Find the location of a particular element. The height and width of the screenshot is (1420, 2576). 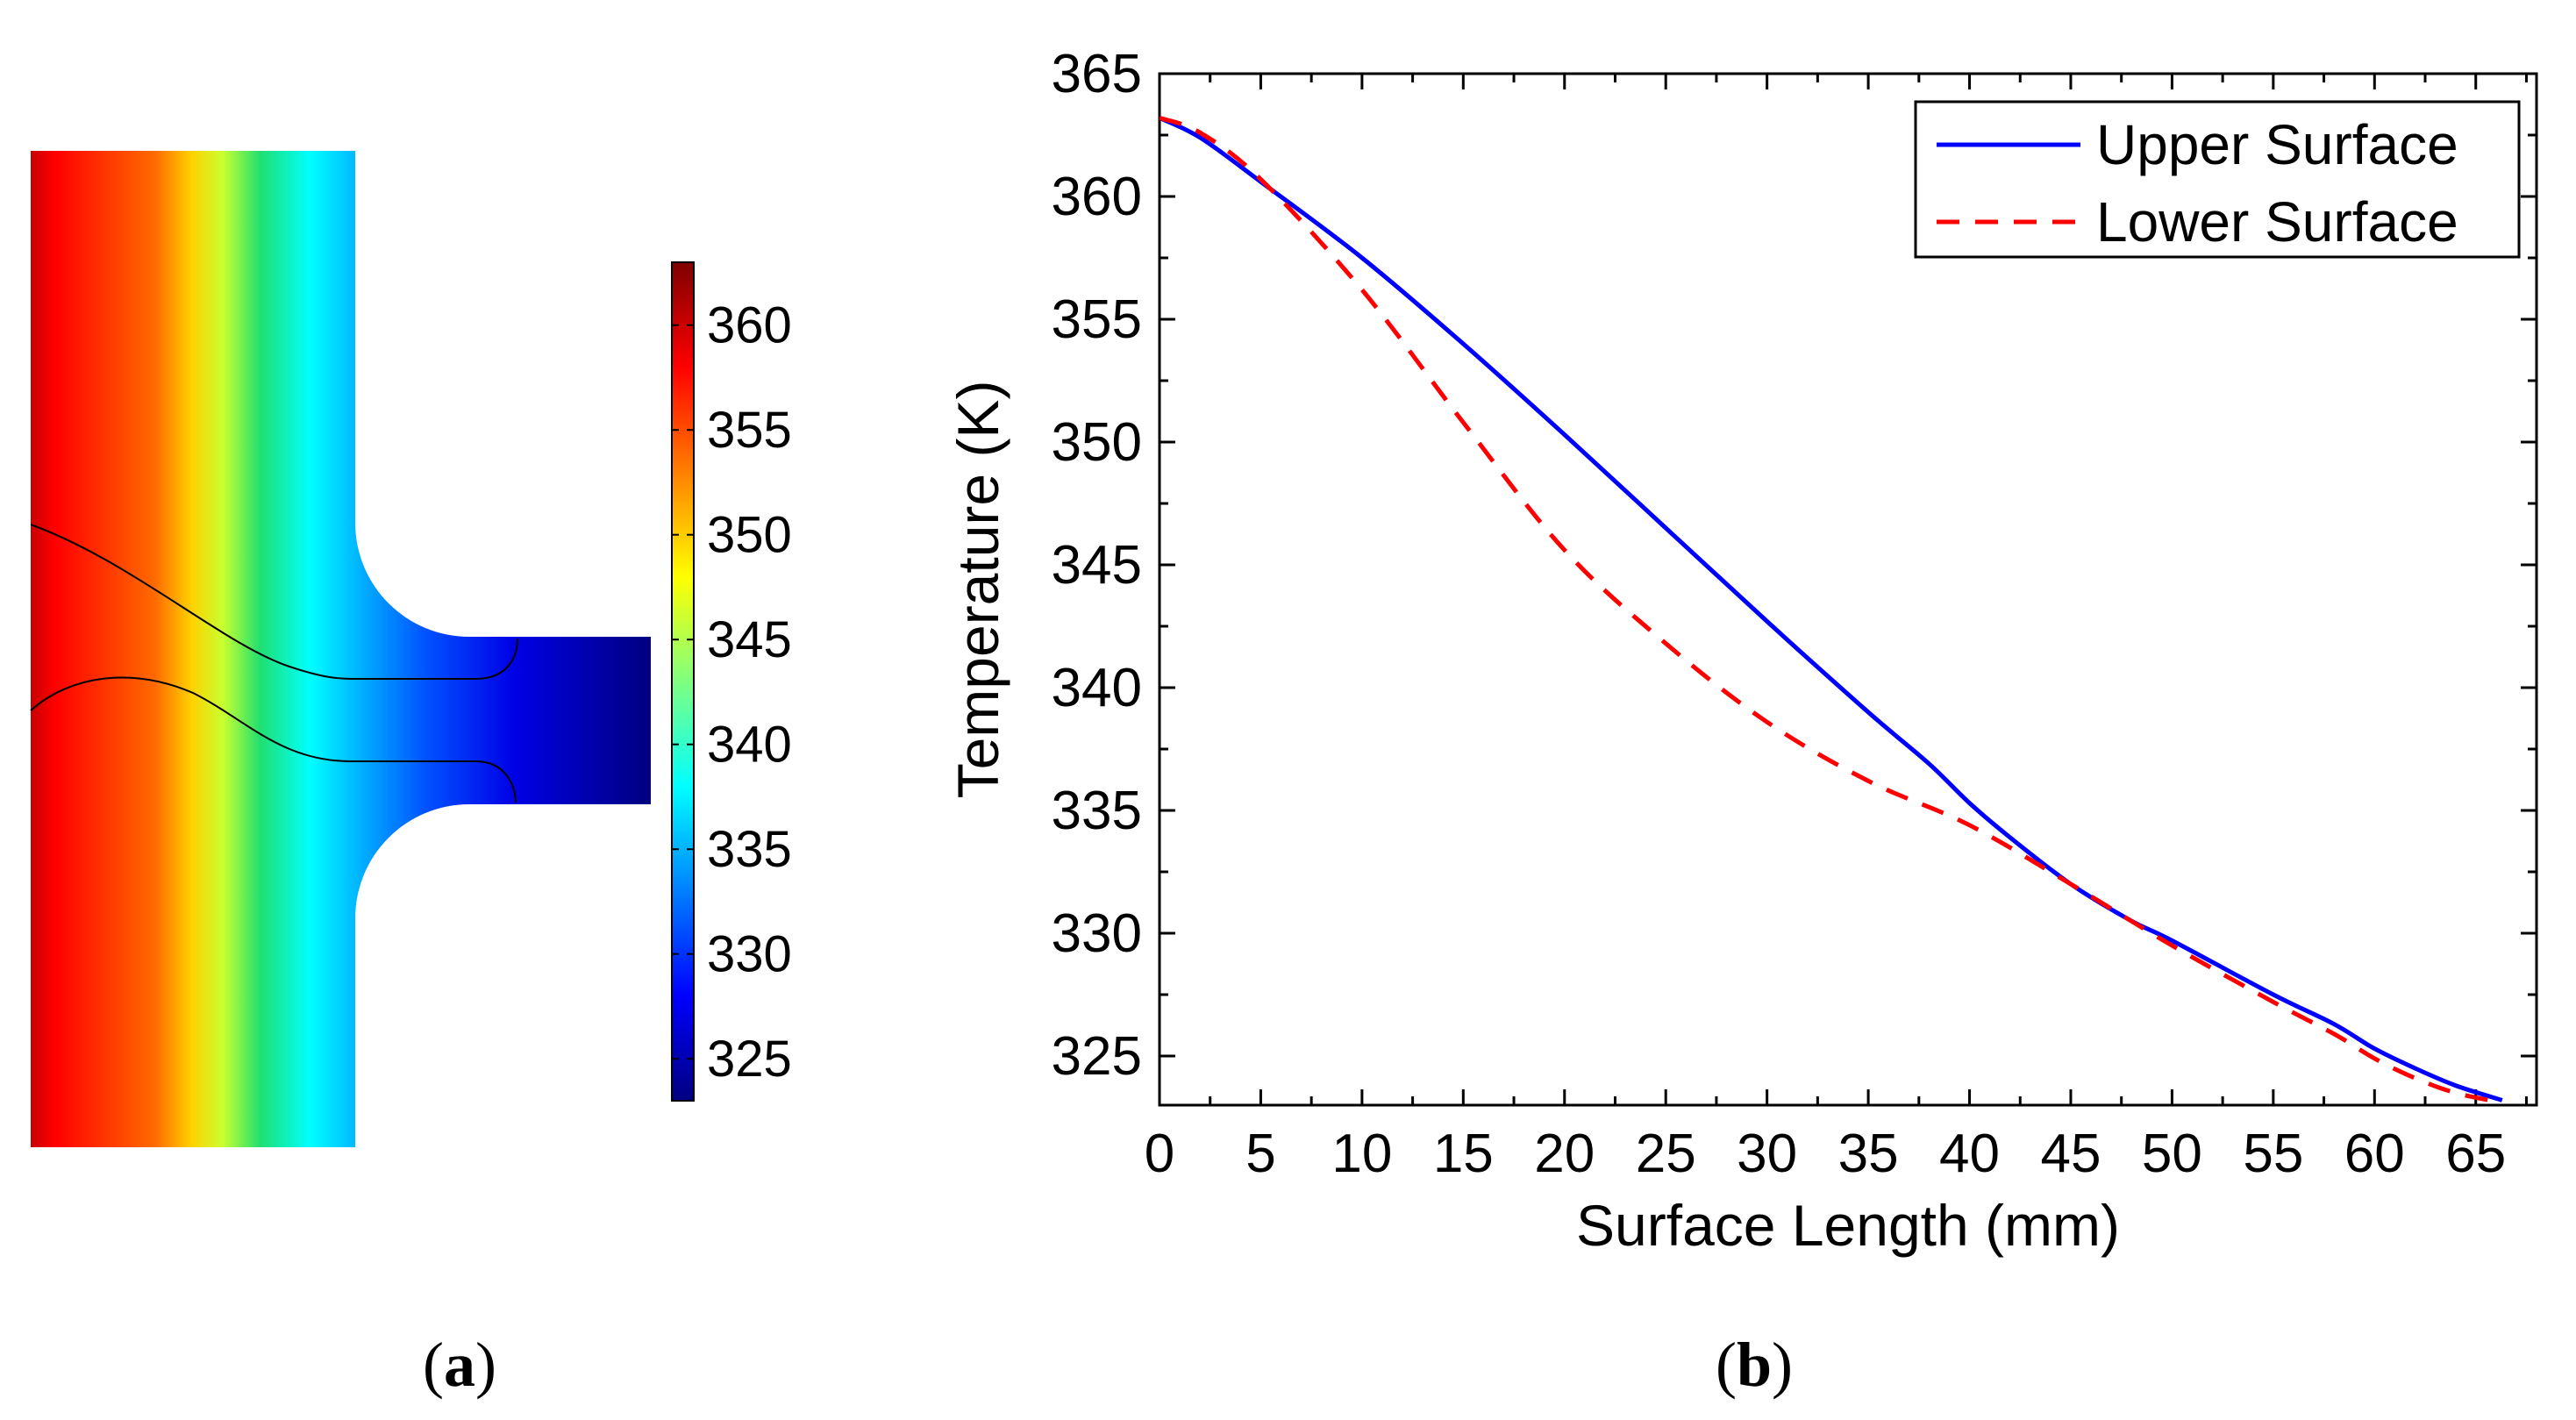

y-axis-title: Temperature (K) is located at coordinates (978, 590).